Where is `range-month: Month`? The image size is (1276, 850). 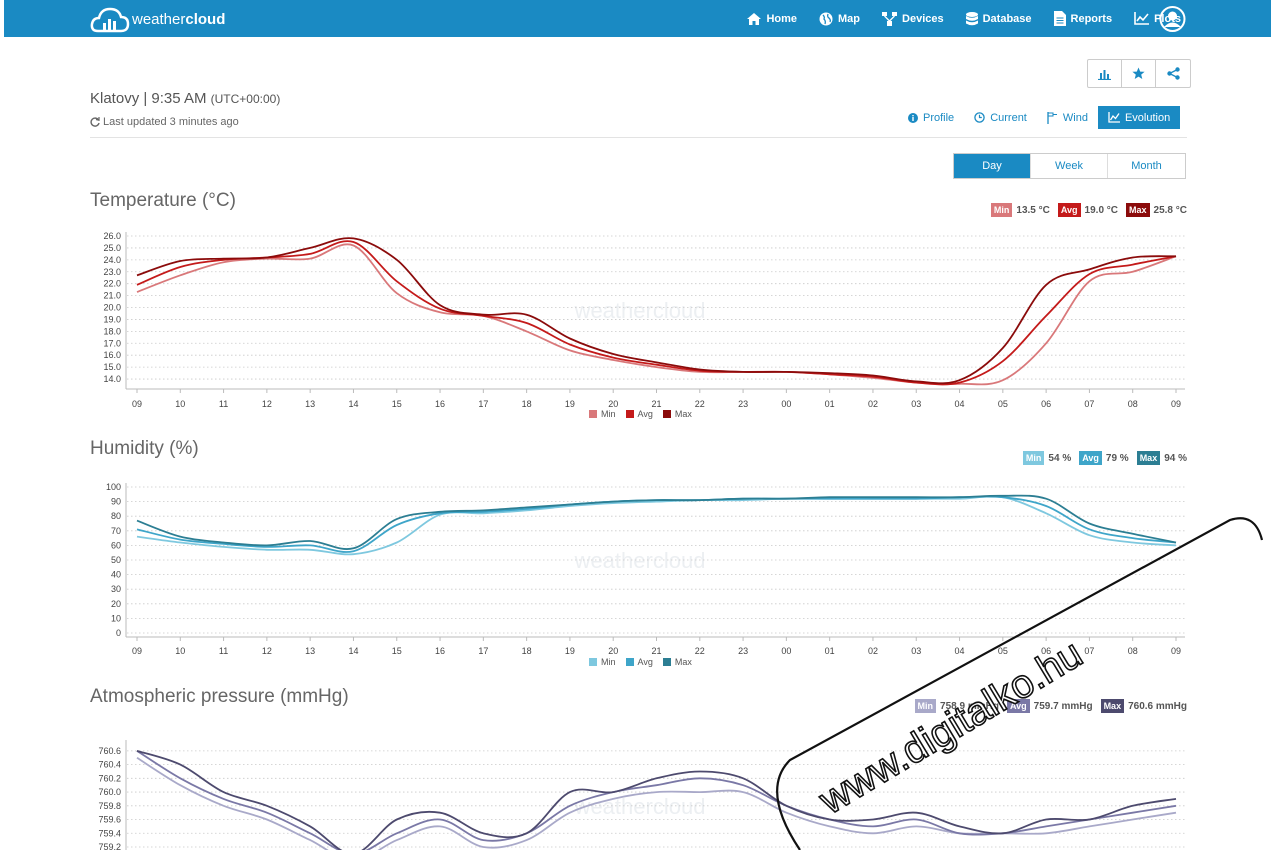 range-month: Month is located at coordinates (1146, 166).